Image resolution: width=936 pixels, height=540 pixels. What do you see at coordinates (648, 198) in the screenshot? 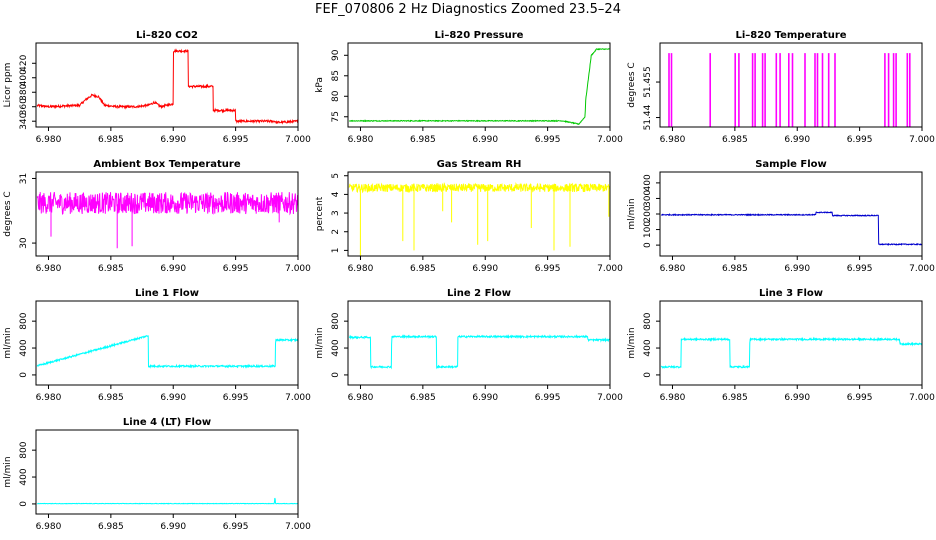
I see `y-tick-label: 300` at bounding box center [648, 198].